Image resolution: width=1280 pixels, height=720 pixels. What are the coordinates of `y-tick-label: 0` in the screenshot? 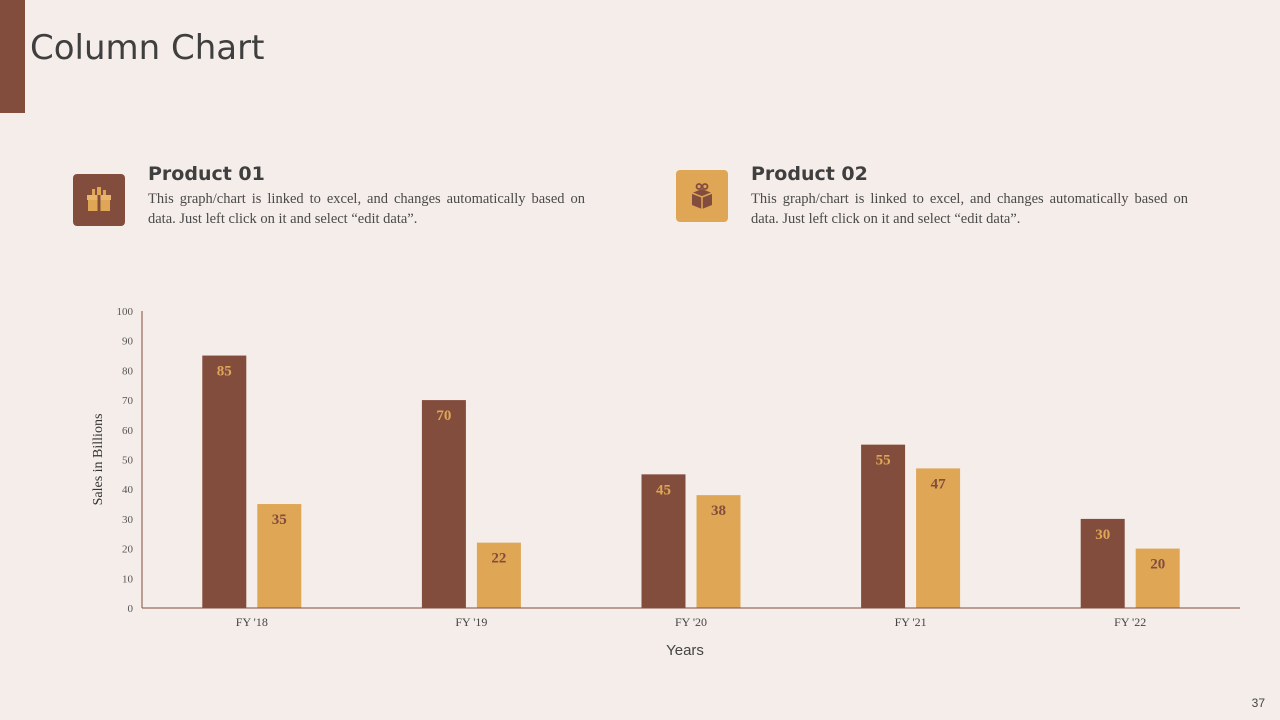 It's located at (131, 609).